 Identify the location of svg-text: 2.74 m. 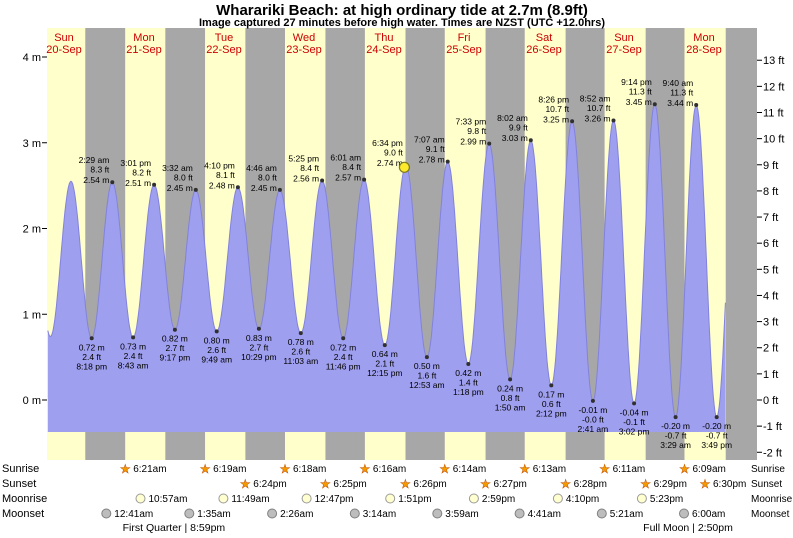
(390, 163).